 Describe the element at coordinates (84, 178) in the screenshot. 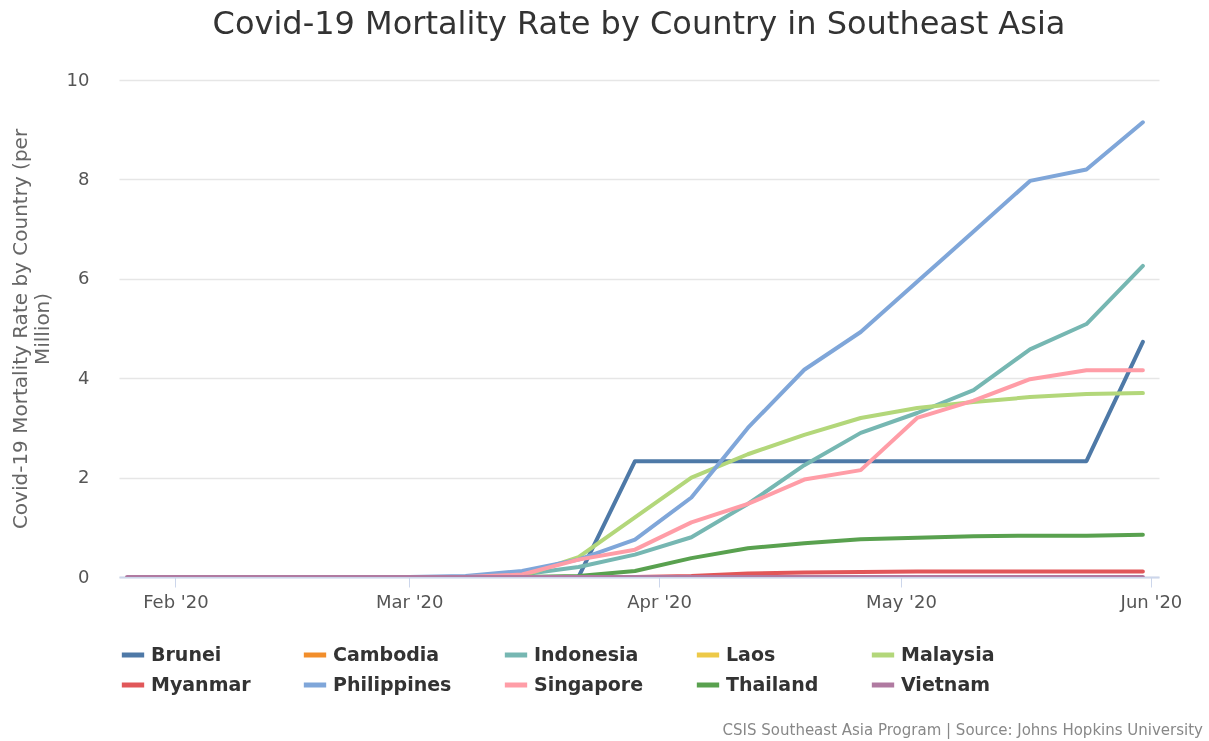

I see `y-tick-label: 8` at that location.